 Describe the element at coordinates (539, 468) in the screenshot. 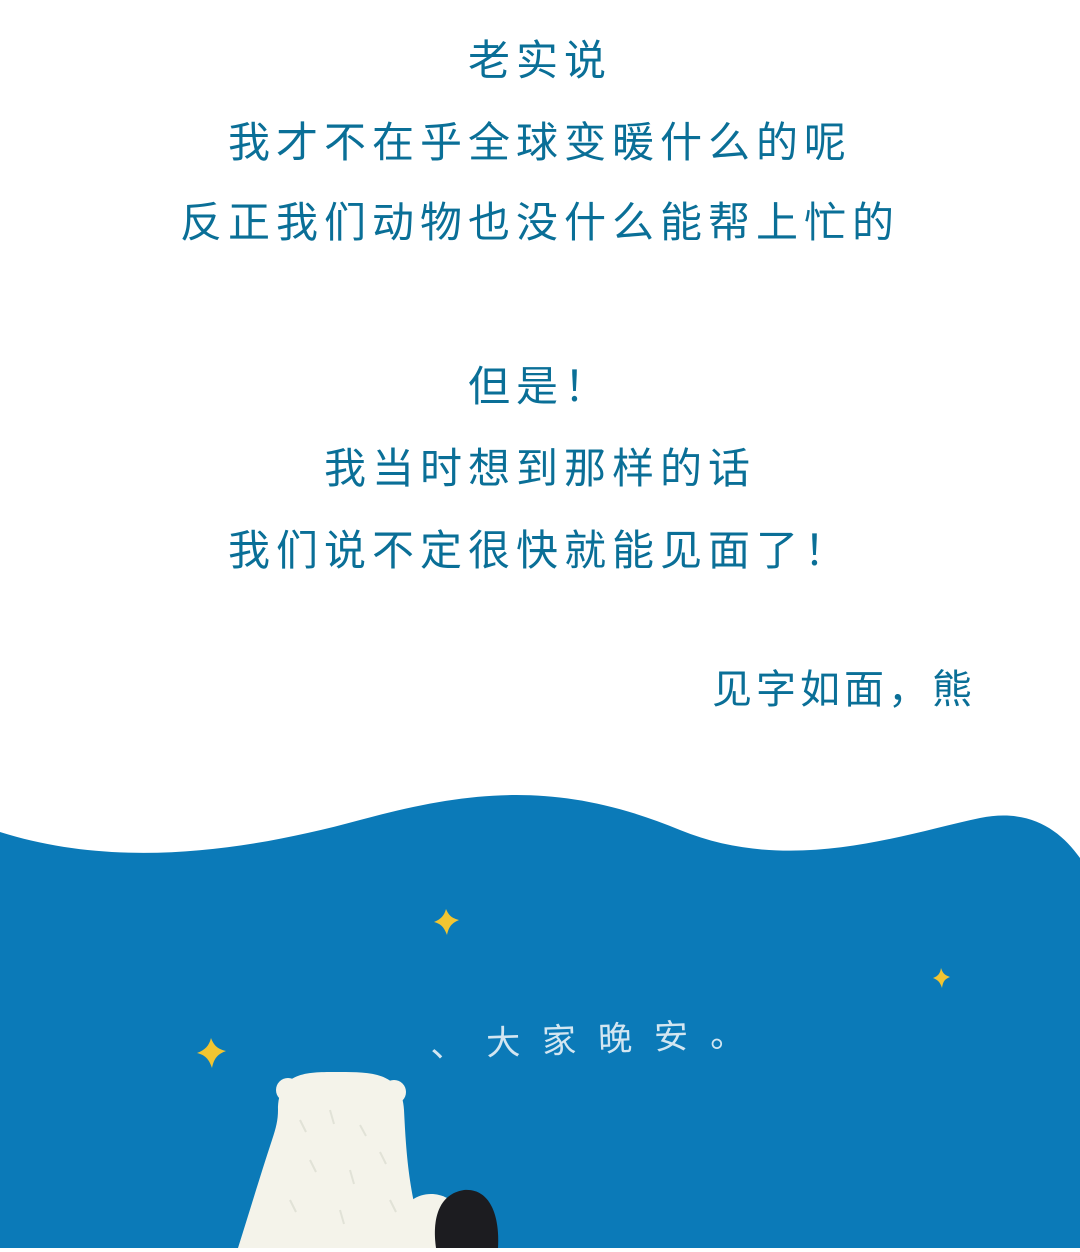

I see `letter-line-5: 我当时想到那样的话` at that location.